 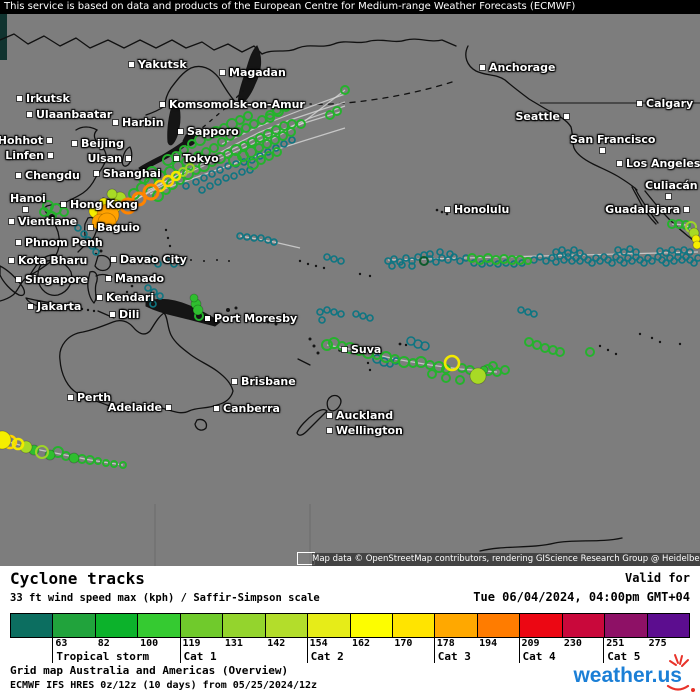 I want to click on city-label: Jakarta, so click(x=59, y=306).